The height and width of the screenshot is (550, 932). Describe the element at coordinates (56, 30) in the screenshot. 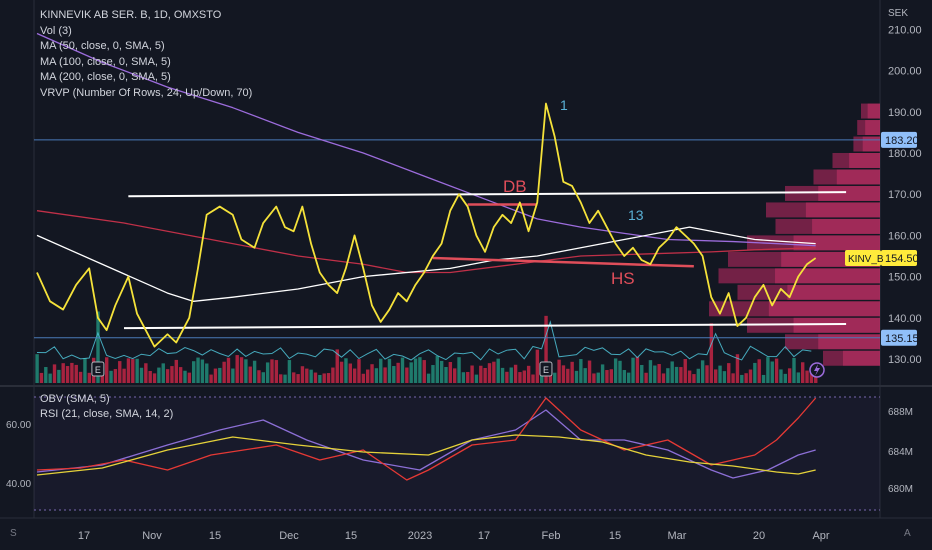

I see `legend-vol: Vol (3)` at that location.